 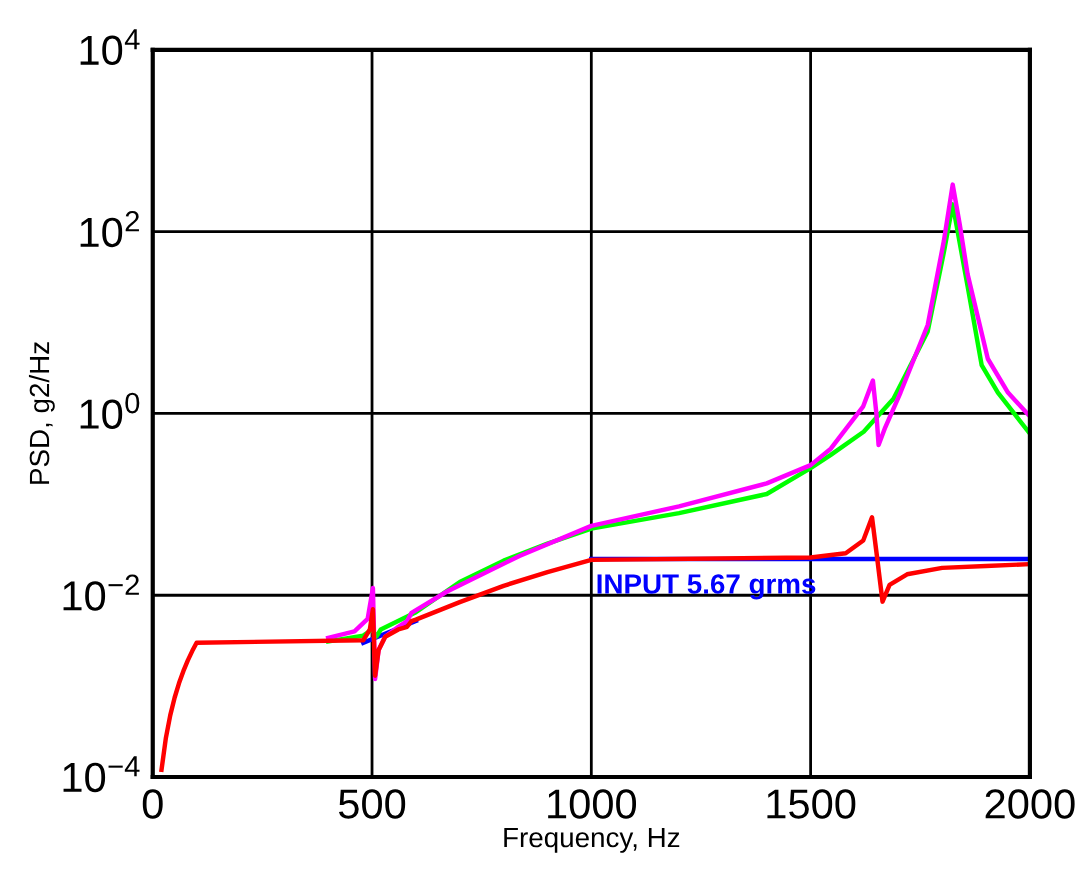 I want to click on y-axis-title: PSD, g2/Hz, so click(x=41, y=413).